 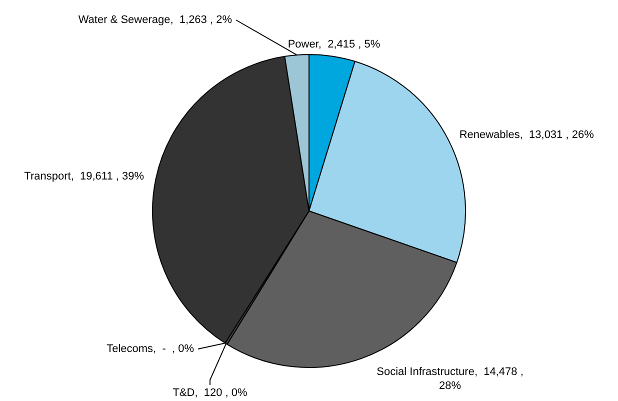 What do you see at coordinates (155, 20) in the screenshot?
I see `slice-label: Water & Sewerage, 1,263 , 2%` at bounding box center [155, 20].